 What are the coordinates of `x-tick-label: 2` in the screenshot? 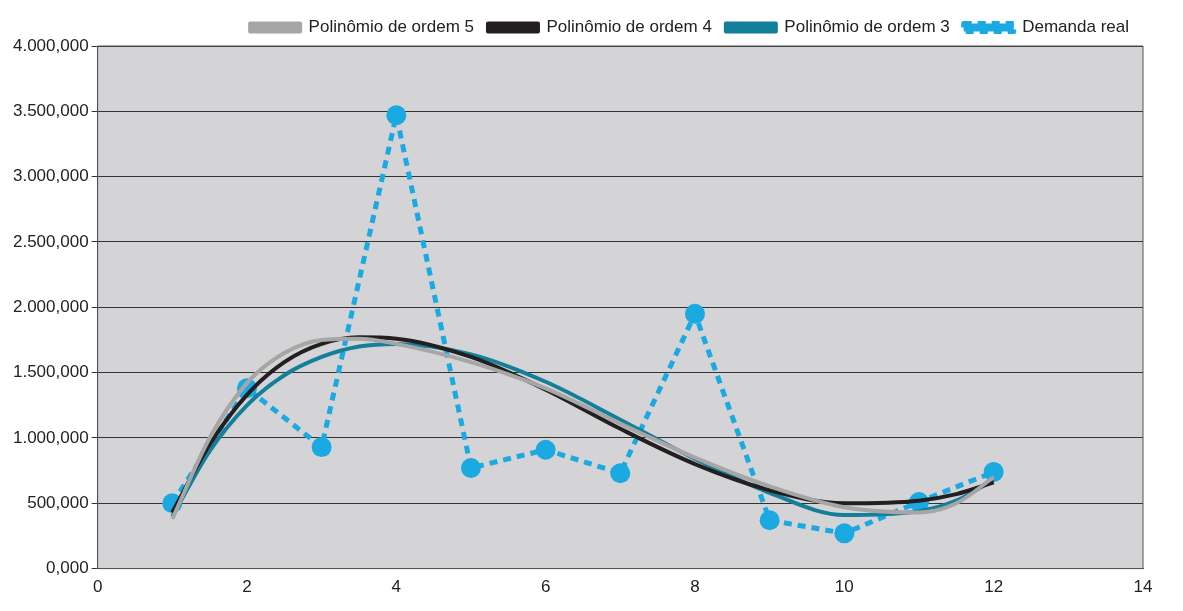 It's located at (247, 587).